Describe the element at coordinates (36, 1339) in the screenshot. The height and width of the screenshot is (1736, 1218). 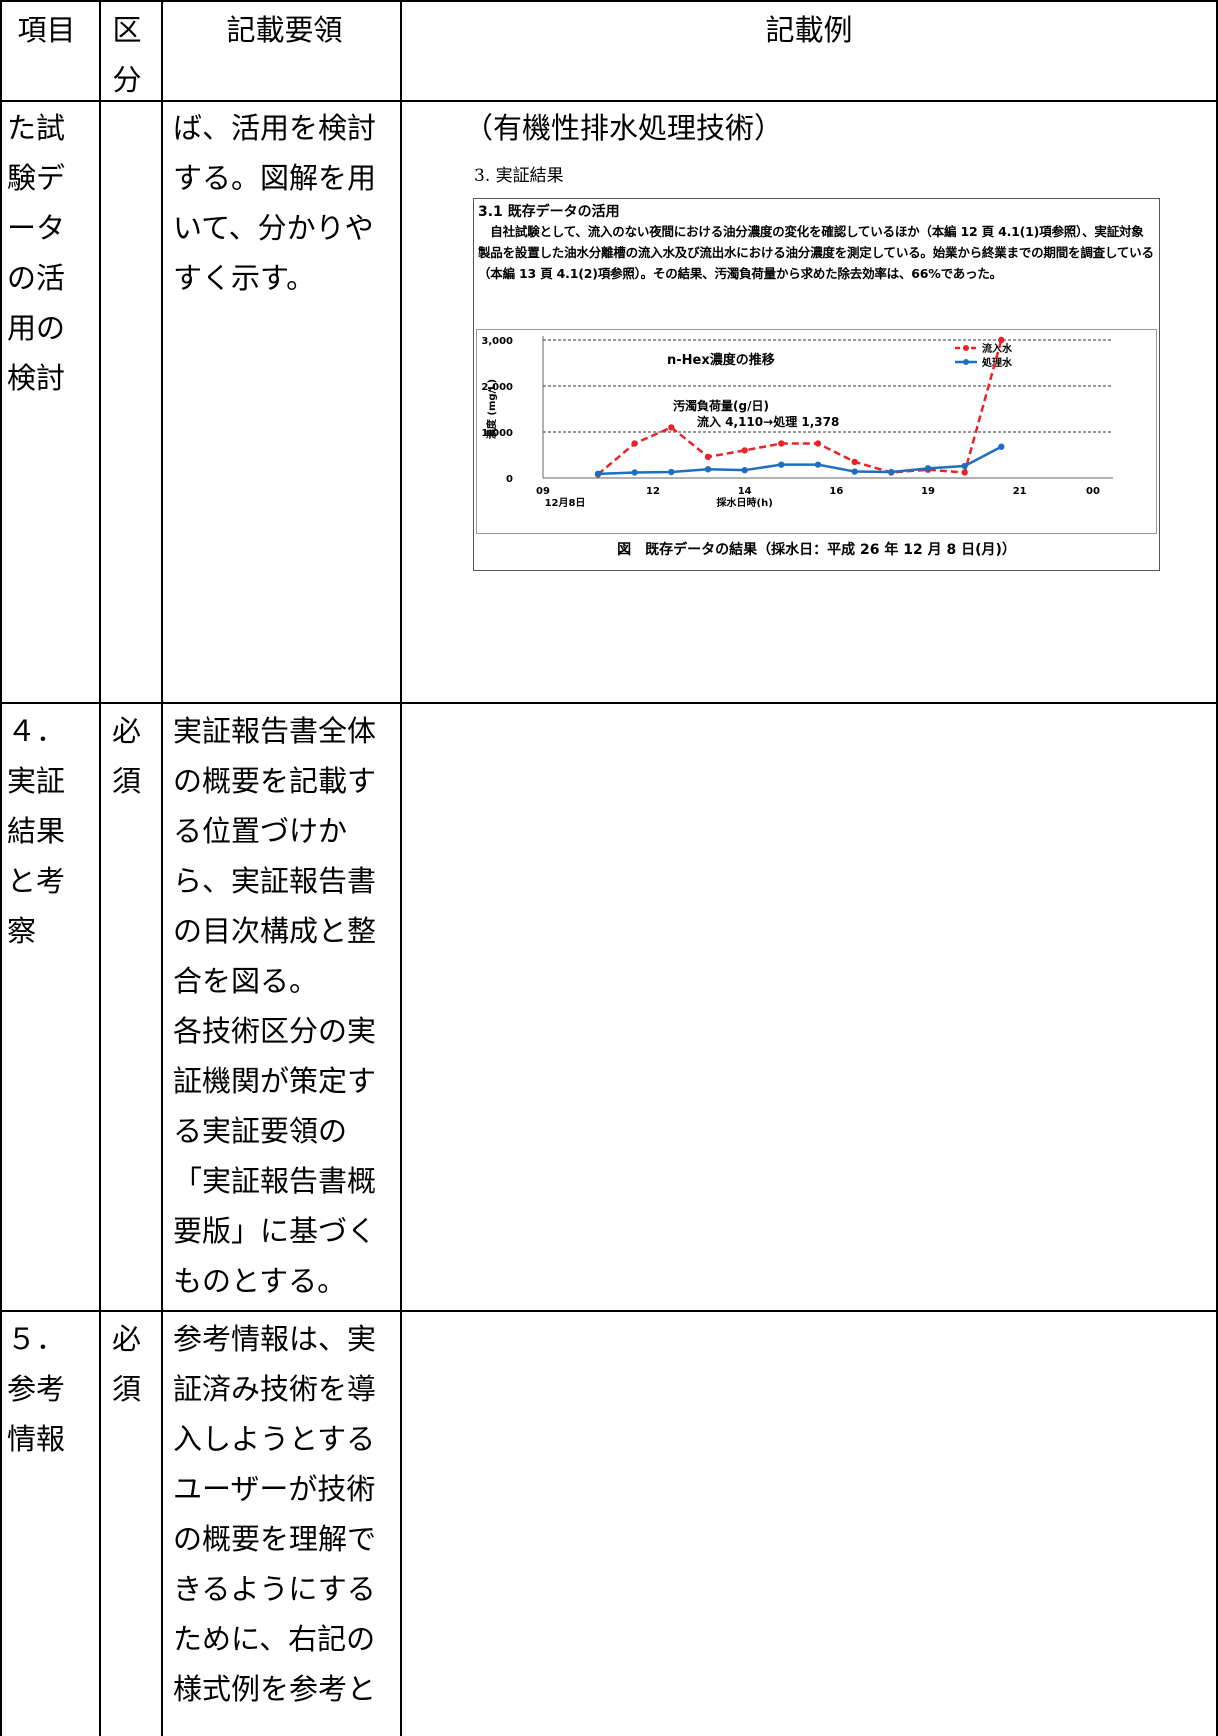
I see `item-line: ５．` at that location.